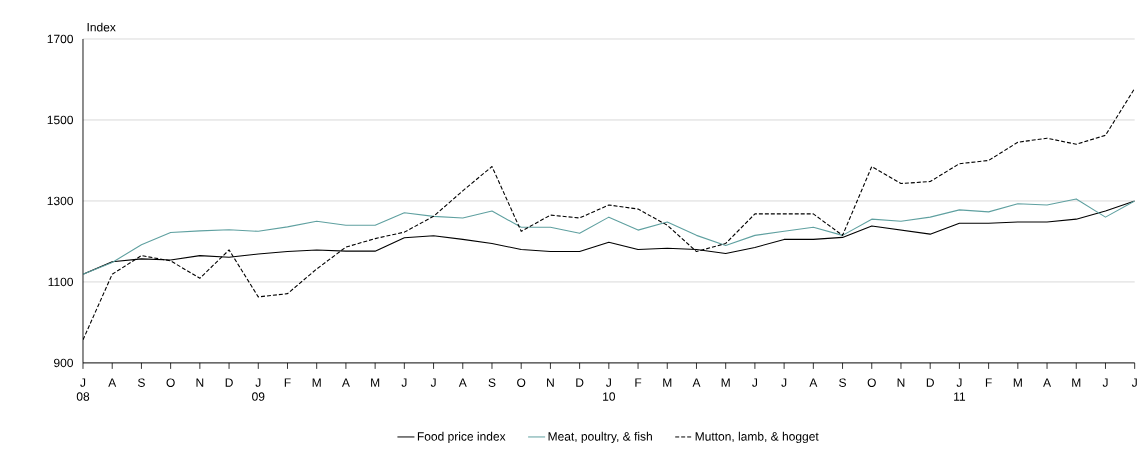  I want to click on x-tick-label: J 11, so click(960, 389).